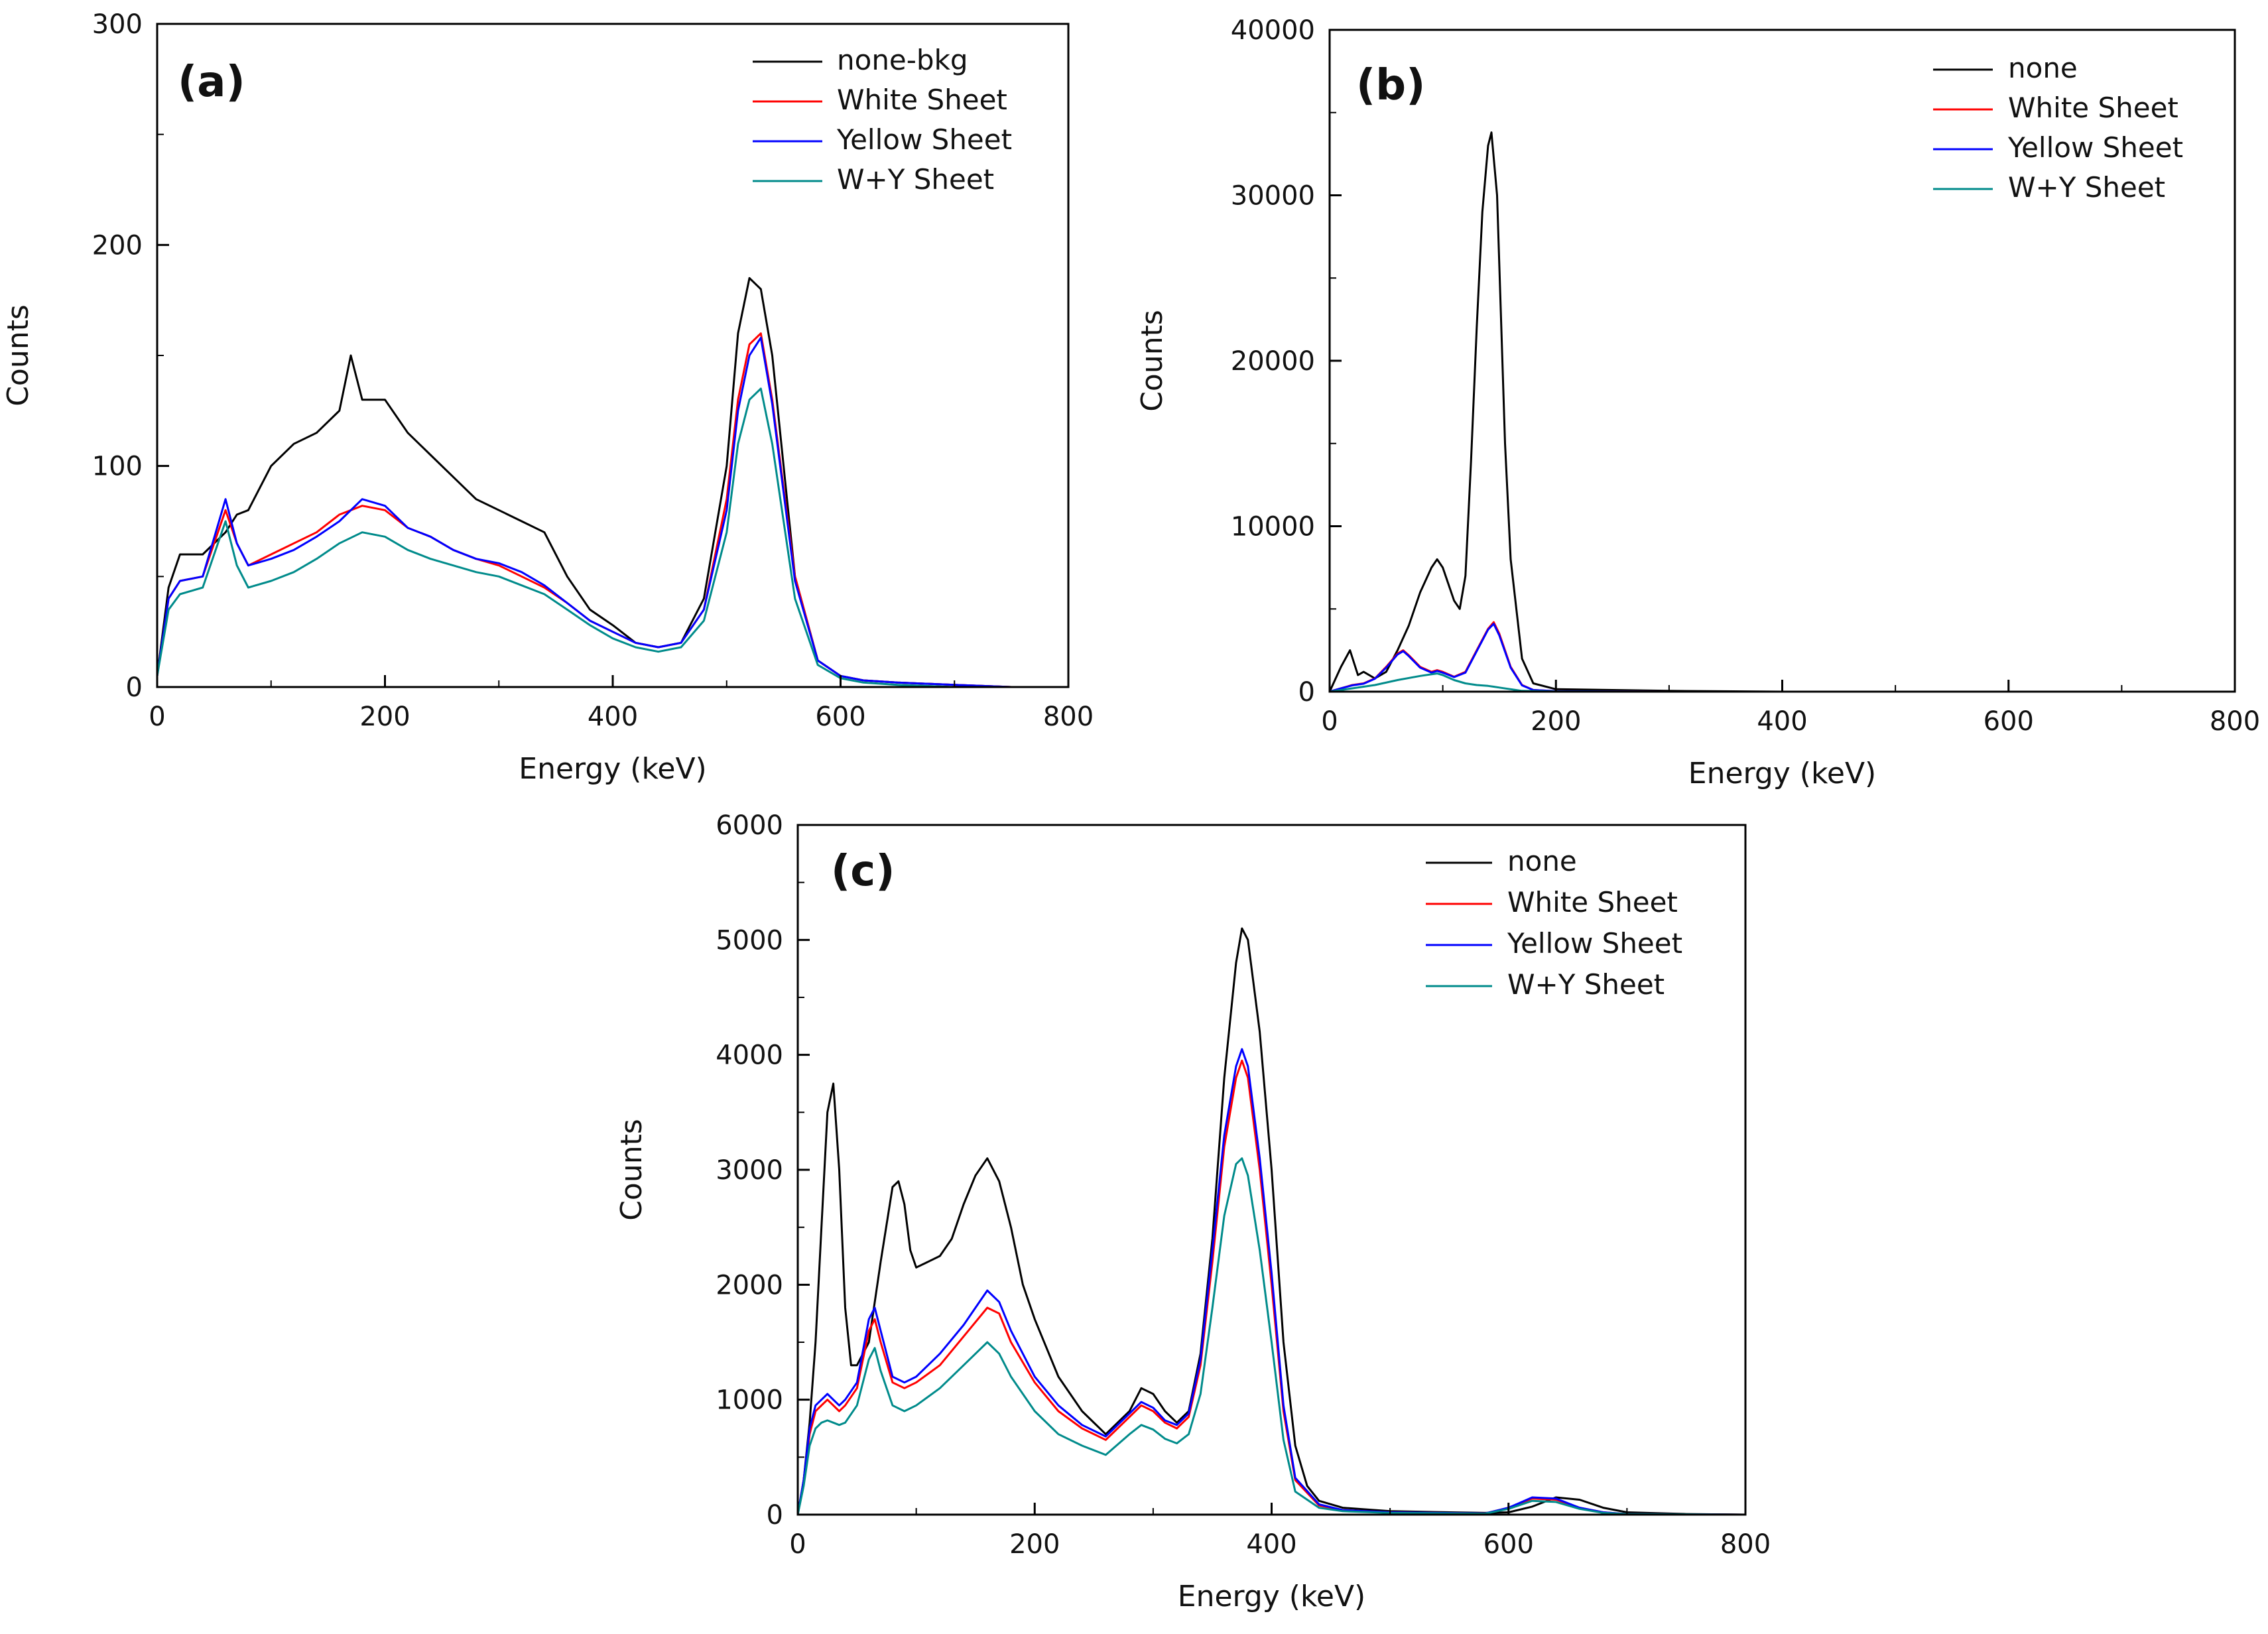 The width and height of the screenshot is (2268, 1634). What do you see at coordinates (749, 826) in the screenshot?
I see `y-tick-label: 6000` at bounding box center [749, 826].